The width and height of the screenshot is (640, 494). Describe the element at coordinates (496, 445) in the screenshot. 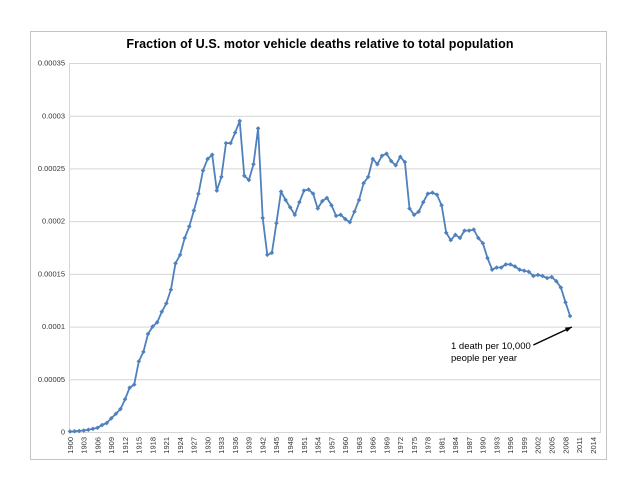

I see `x-tick-label: 1993` at that location.